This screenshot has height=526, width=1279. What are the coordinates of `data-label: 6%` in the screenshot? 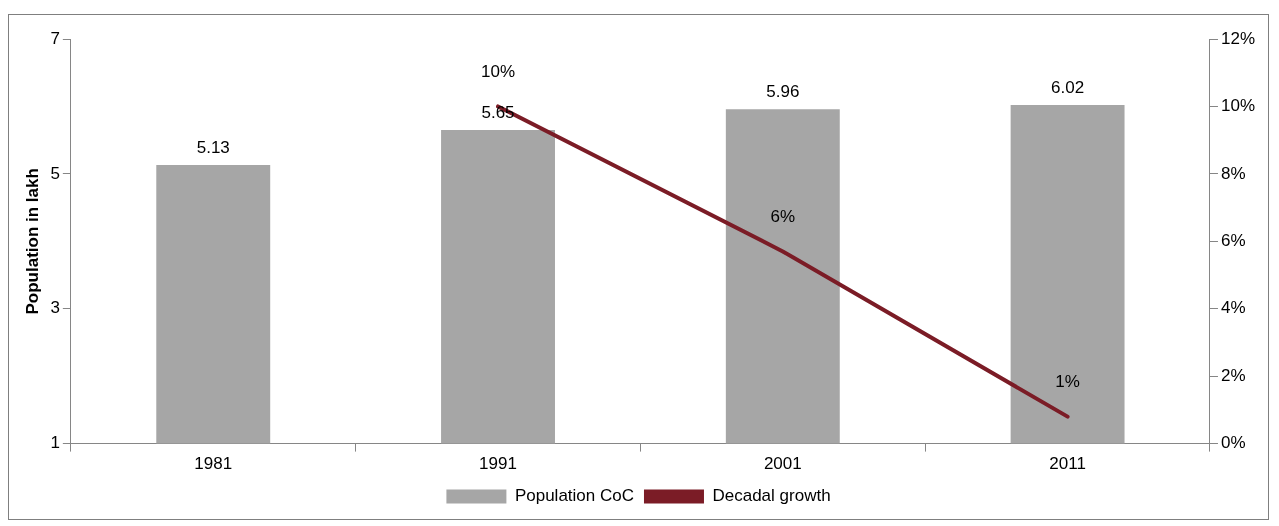 It's located at (783, 216).